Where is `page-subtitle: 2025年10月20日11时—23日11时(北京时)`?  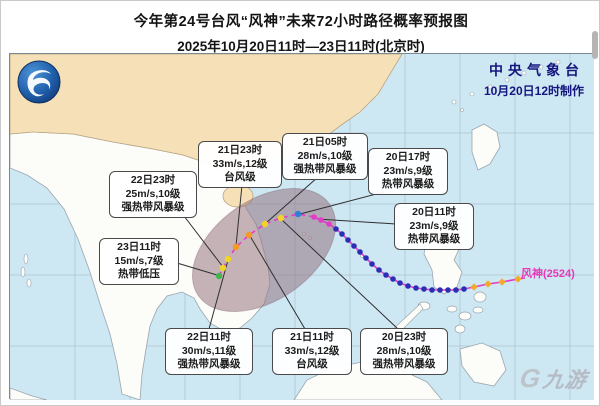
page-subtitle: 2025年10月20日11时—23日11时(北京时) is located at coordinates (301, 46).